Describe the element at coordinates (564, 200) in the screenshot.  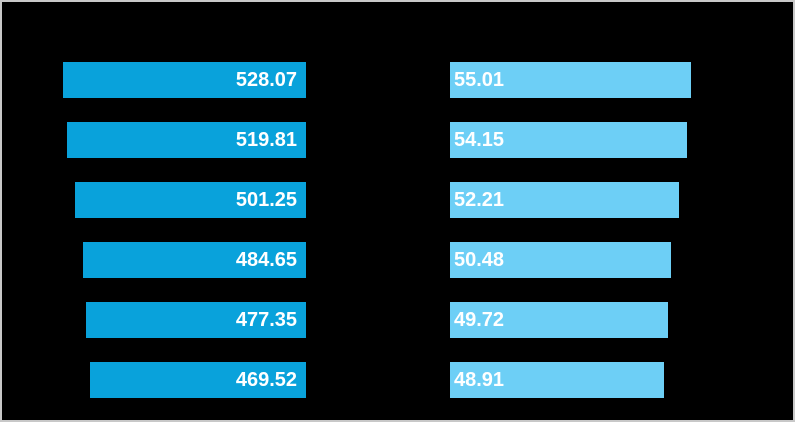
I see `right-bar: 52.21` at that location.